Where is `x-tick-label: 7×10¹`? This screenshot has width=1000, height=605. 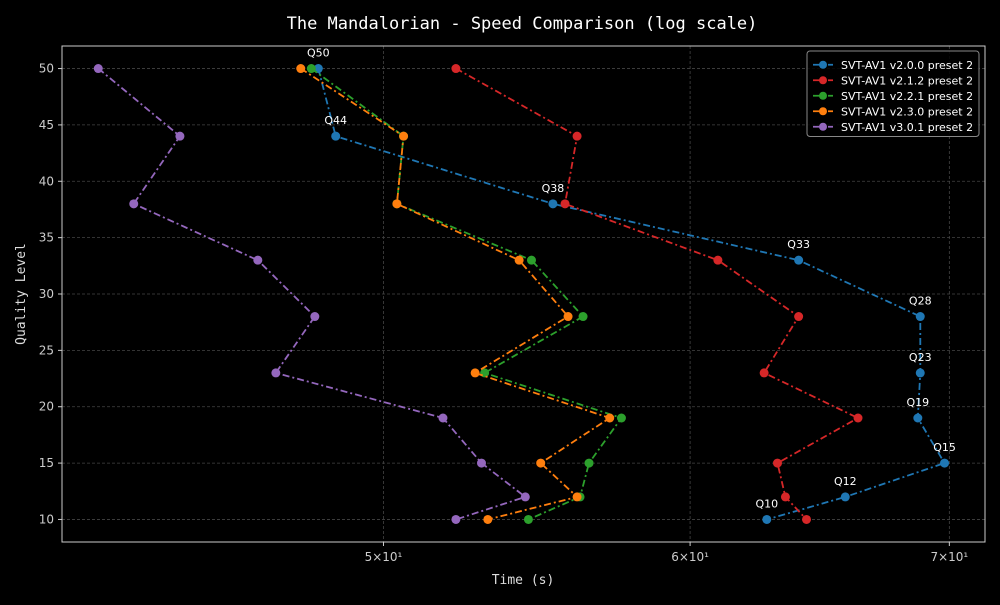 x-tick-label: 7×10¹ is located at coordinates (949, 557).